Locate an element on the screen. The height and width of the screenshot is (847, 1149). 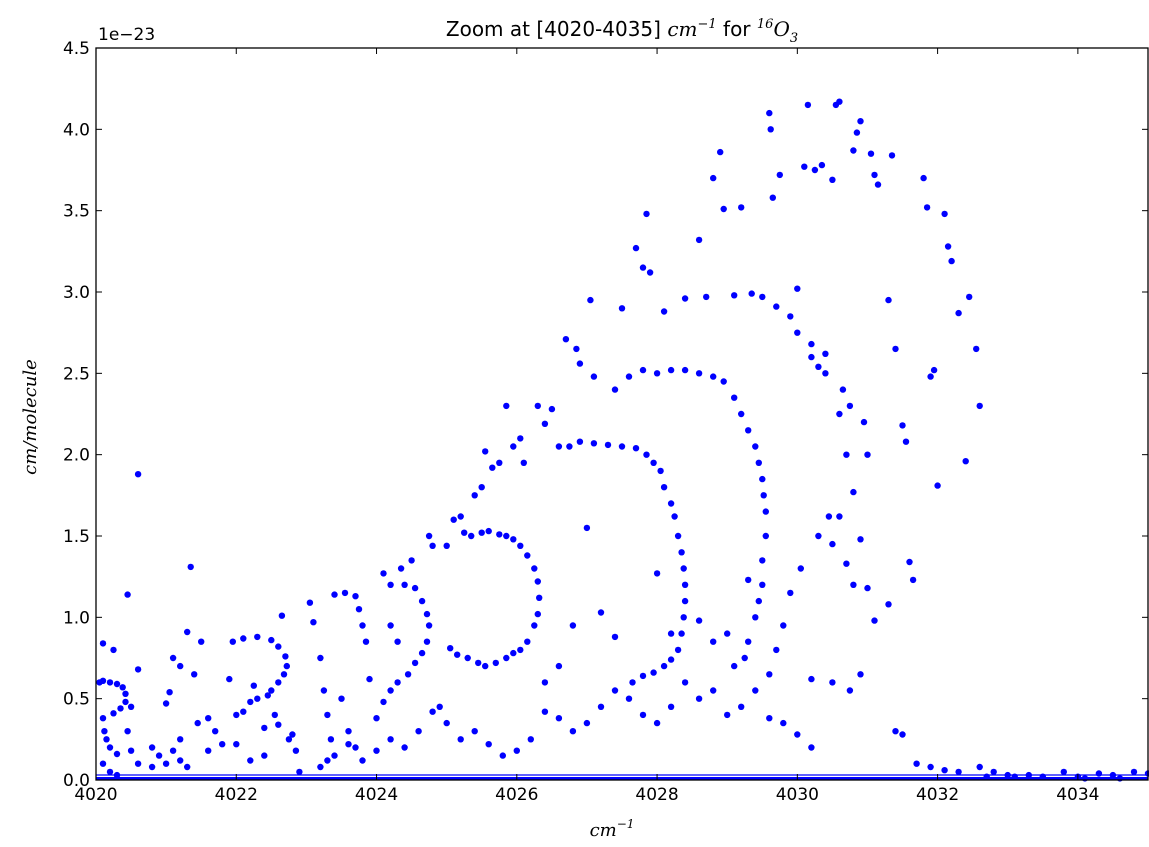
y-axis-label: cm/molecule is located at coordinates (30, 417).